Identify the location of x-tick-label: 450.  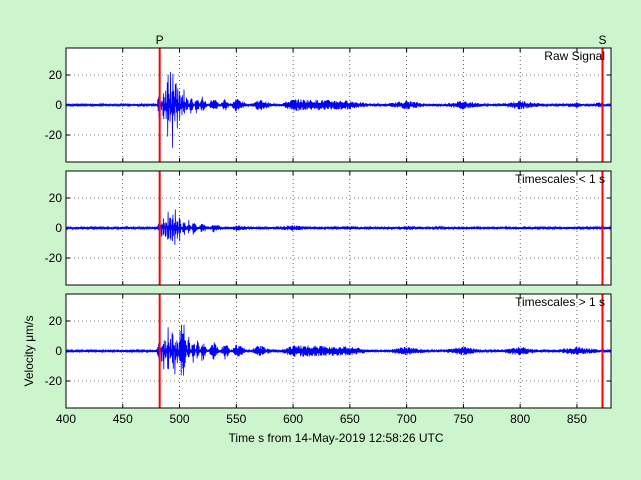
(123, 419).